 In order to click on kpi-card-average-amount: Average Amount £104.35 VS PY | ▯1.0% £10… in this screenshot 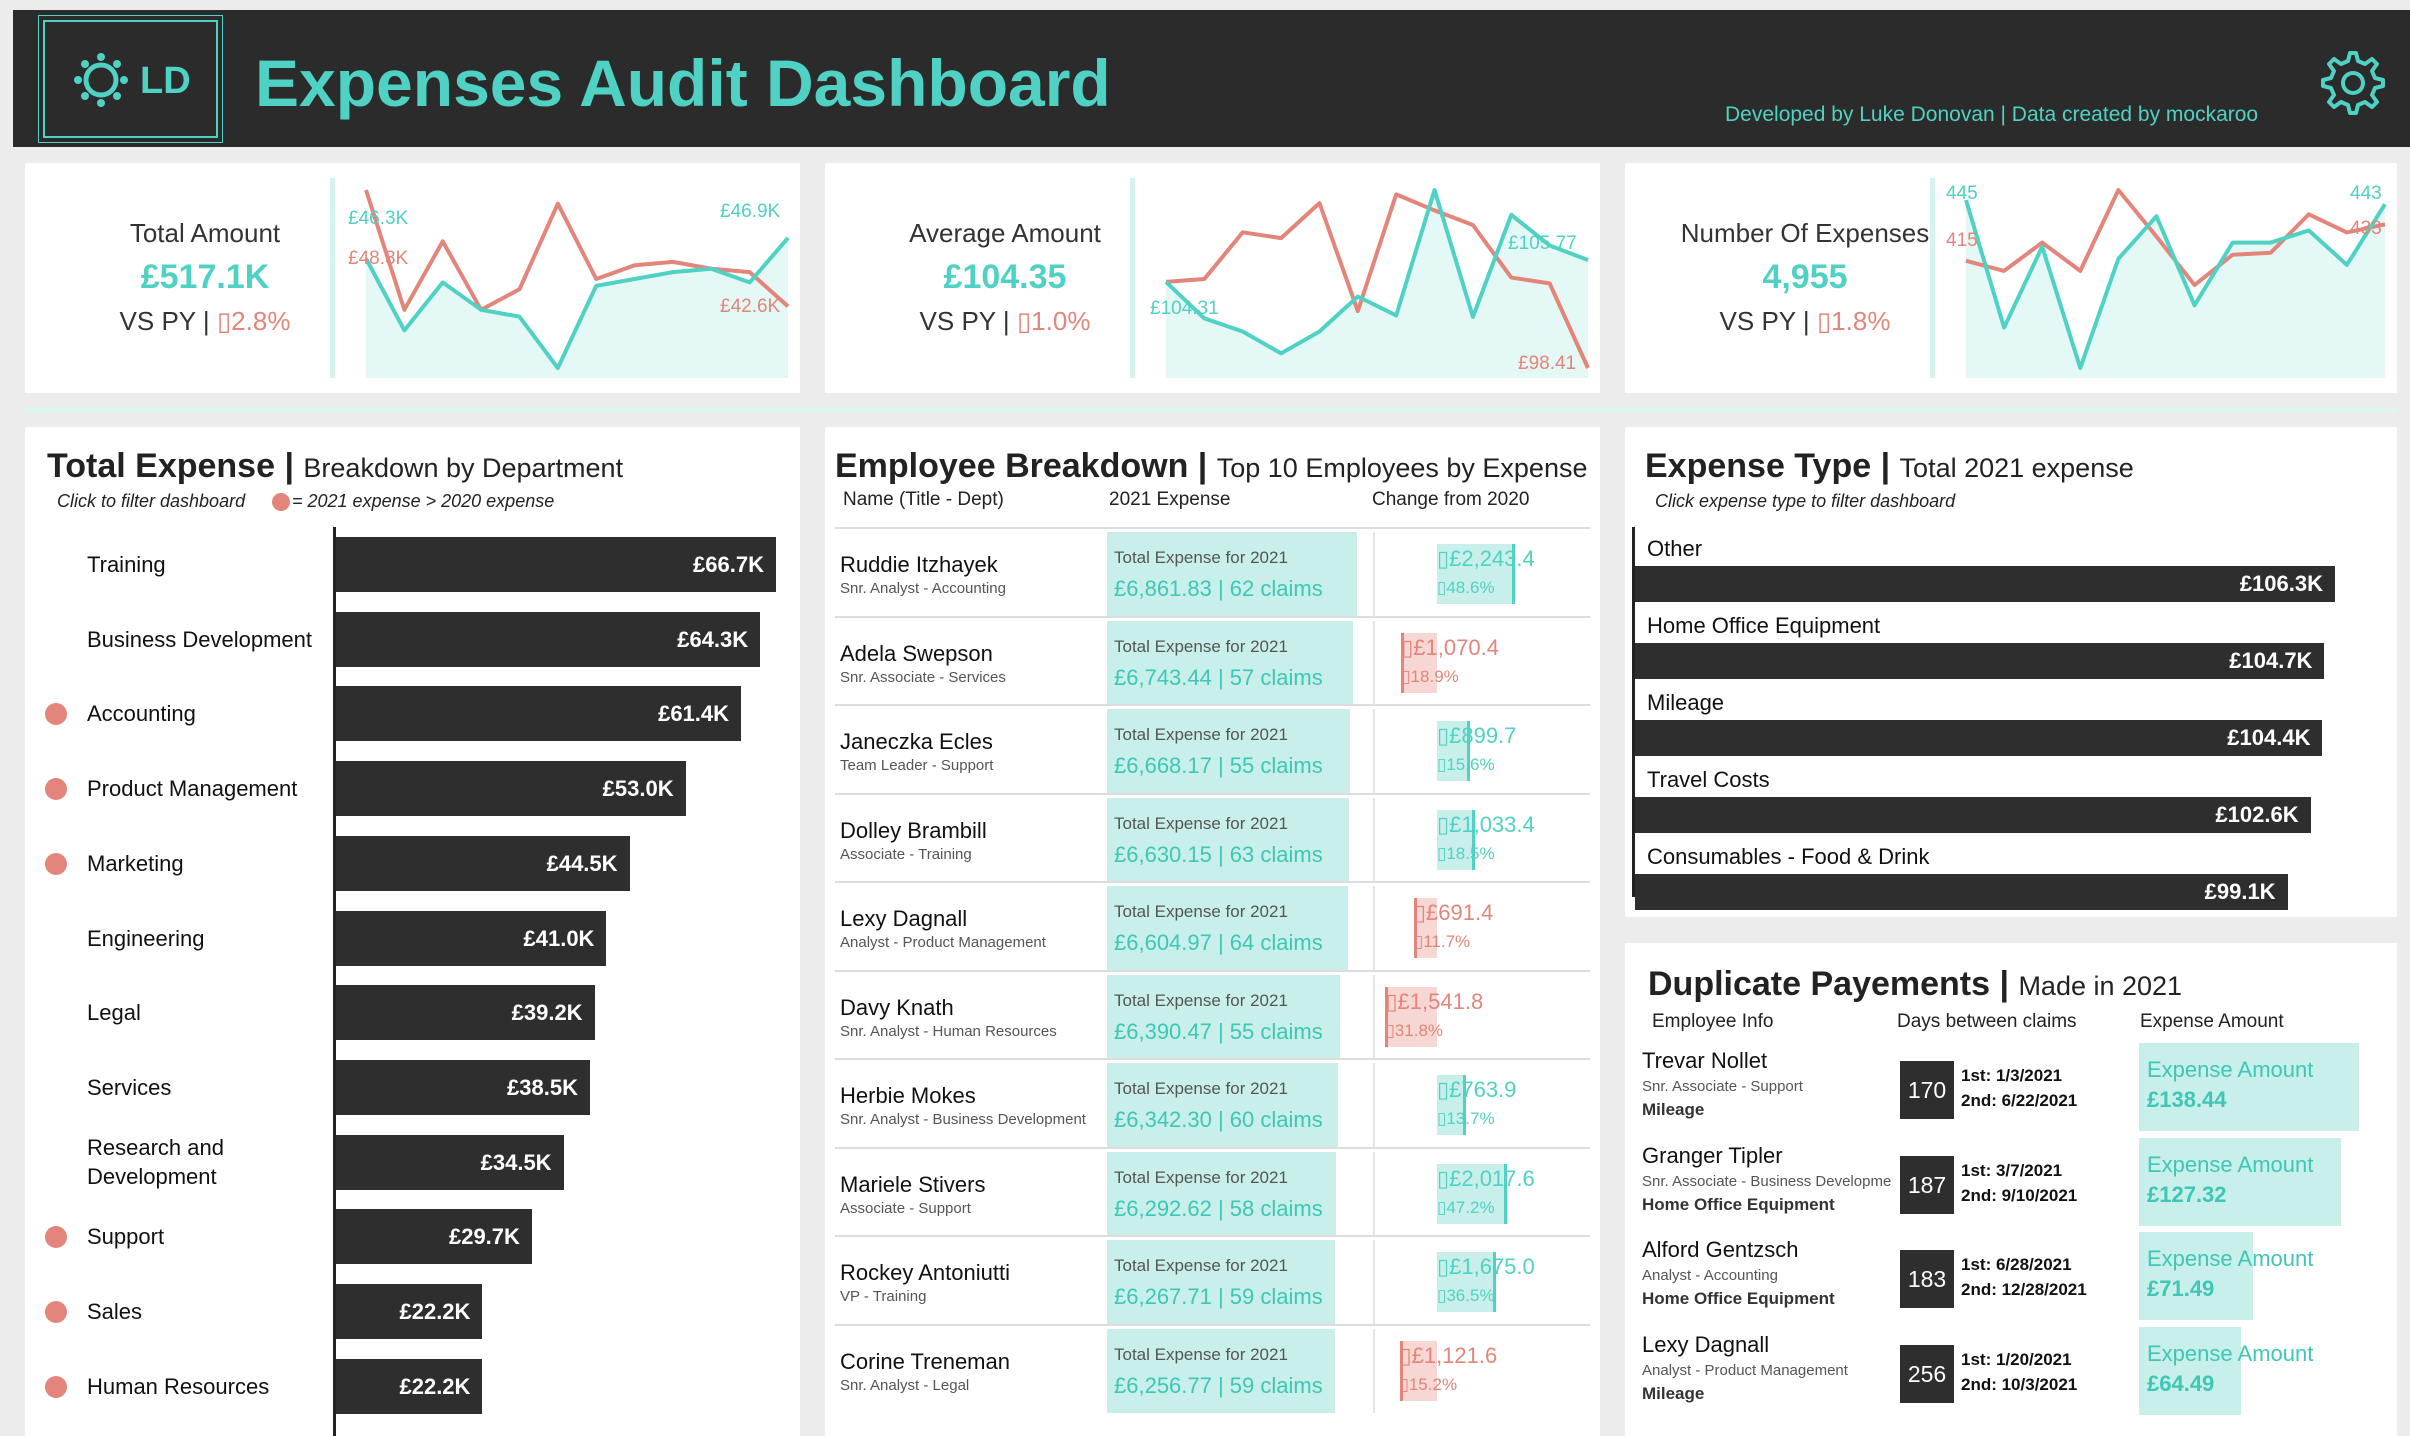, I will do `click(1212, 278)`.